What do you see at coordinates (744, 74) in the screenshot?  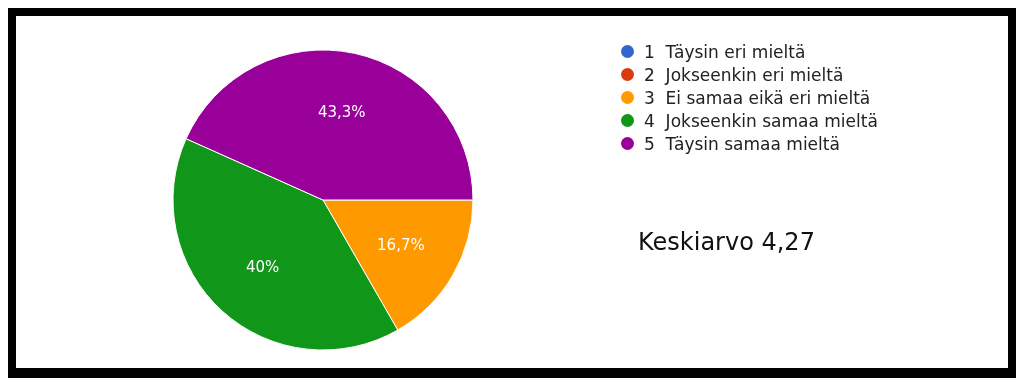 I see `legend-label: 2 Jokseenkin eri mieltä` at bounding box center [744, 74].